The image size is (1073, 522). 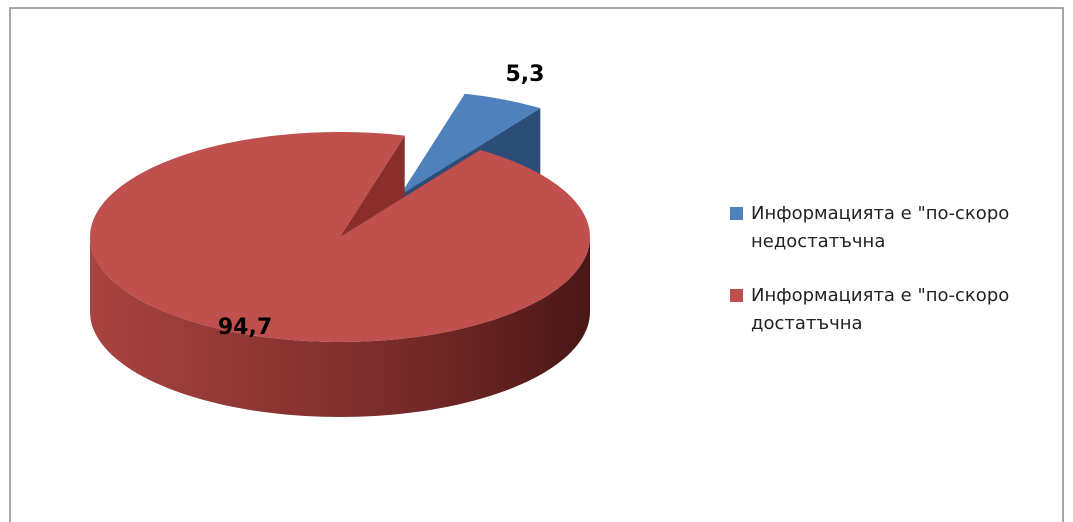 I want to click on data-label: 5,3, so click(x=525, y=74).